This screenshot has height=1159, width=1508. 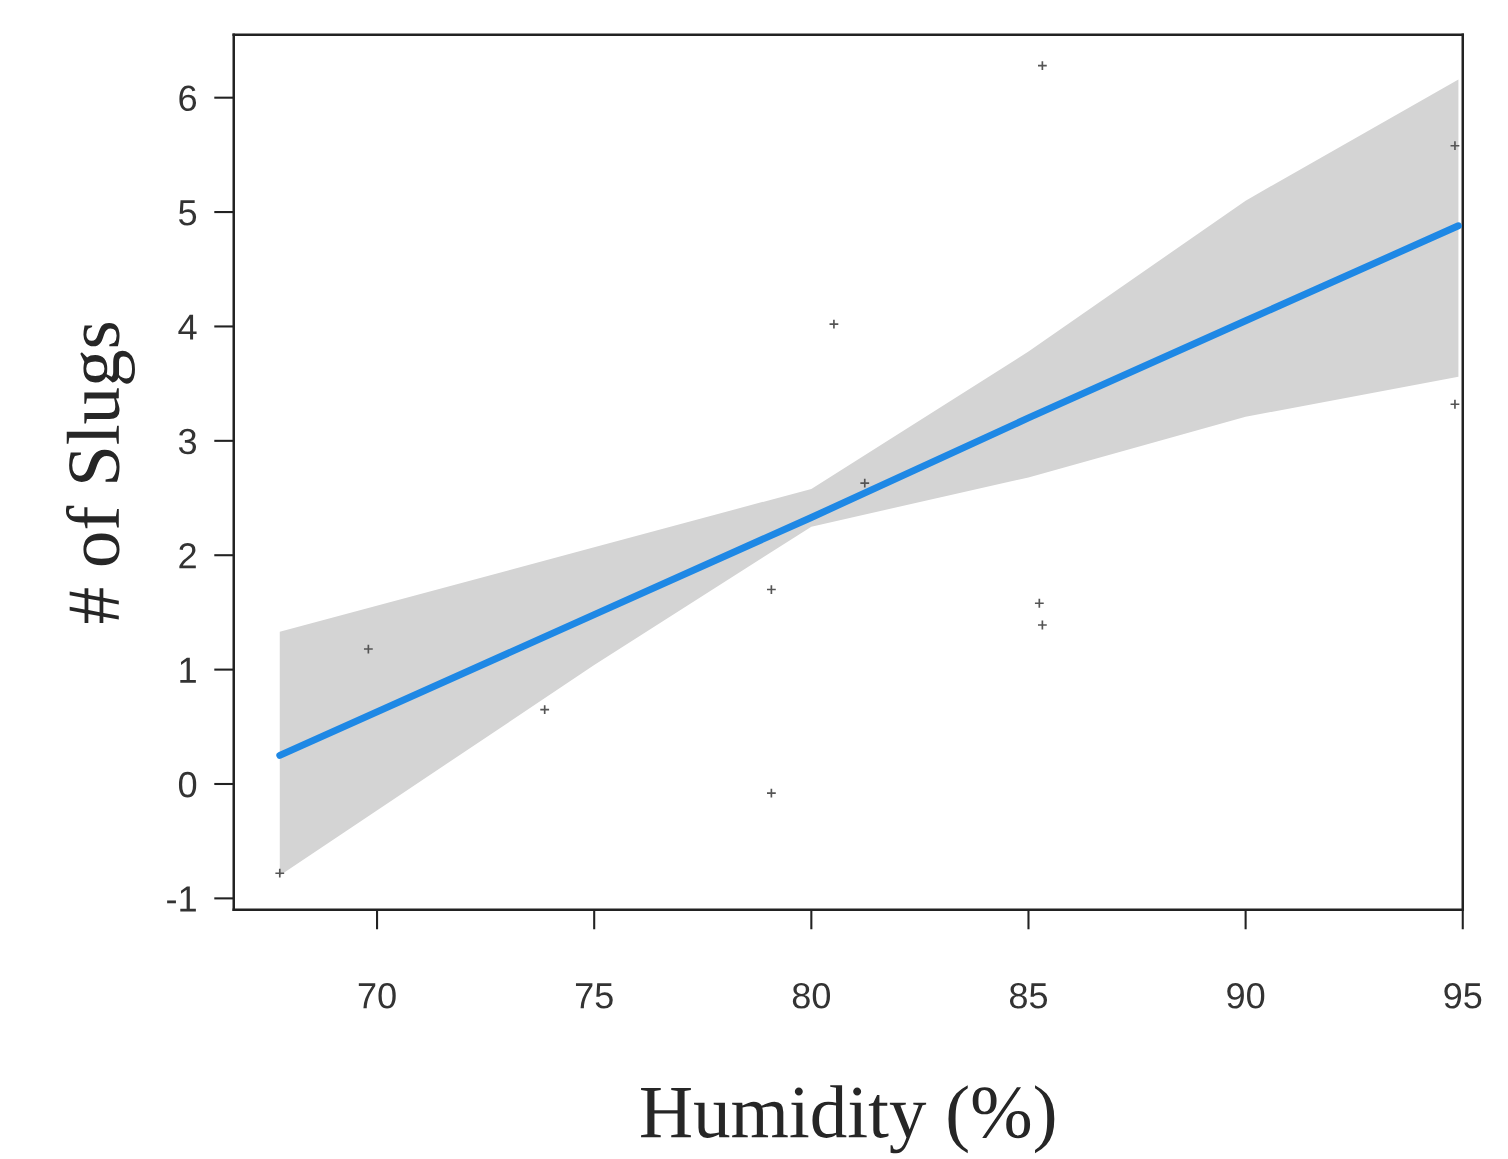 What do you see at coordinates (1463, 995) in the screenshot?
I see `x-tick-label: 95` at bounding box center [1463, 995].